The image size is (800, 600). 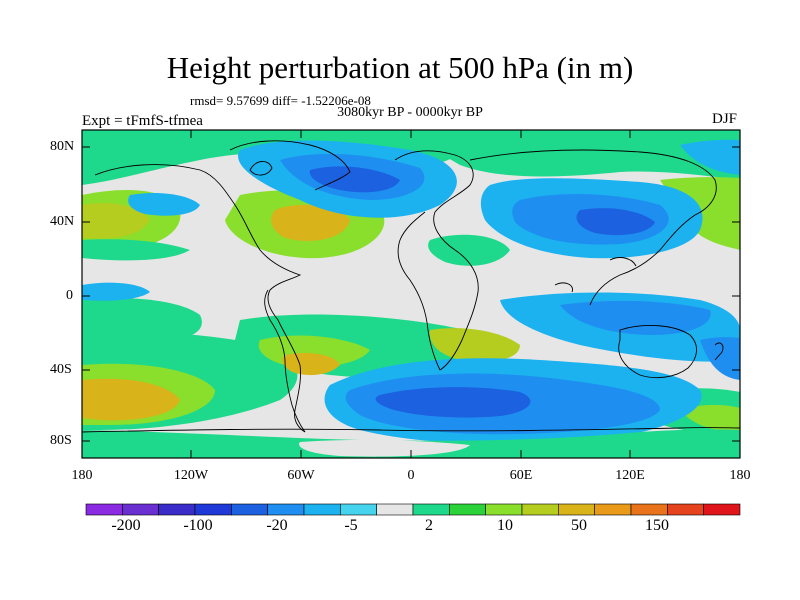 I want to click on lat-tick-label: 80N, so click(x=62, y=146).